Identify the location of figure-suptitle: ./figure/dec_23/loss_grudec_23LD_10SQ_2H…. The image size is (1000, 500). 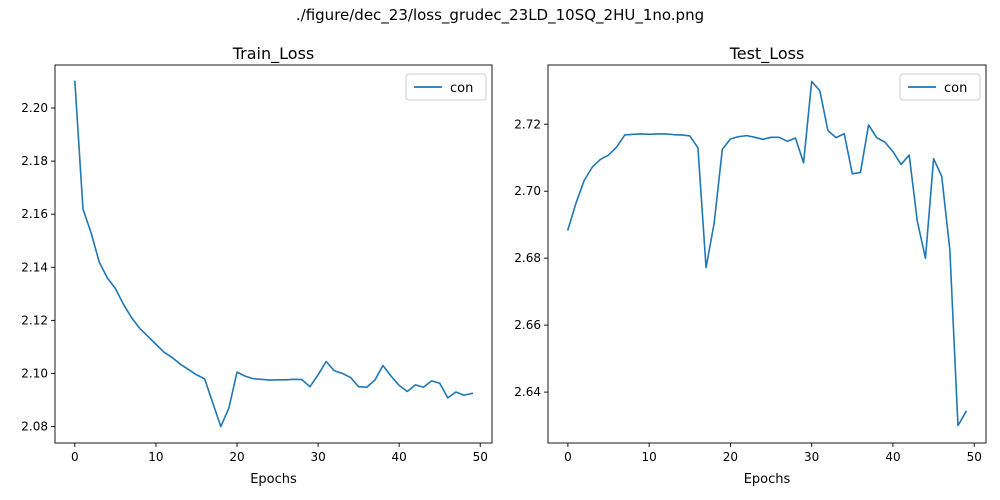
(500, 15).